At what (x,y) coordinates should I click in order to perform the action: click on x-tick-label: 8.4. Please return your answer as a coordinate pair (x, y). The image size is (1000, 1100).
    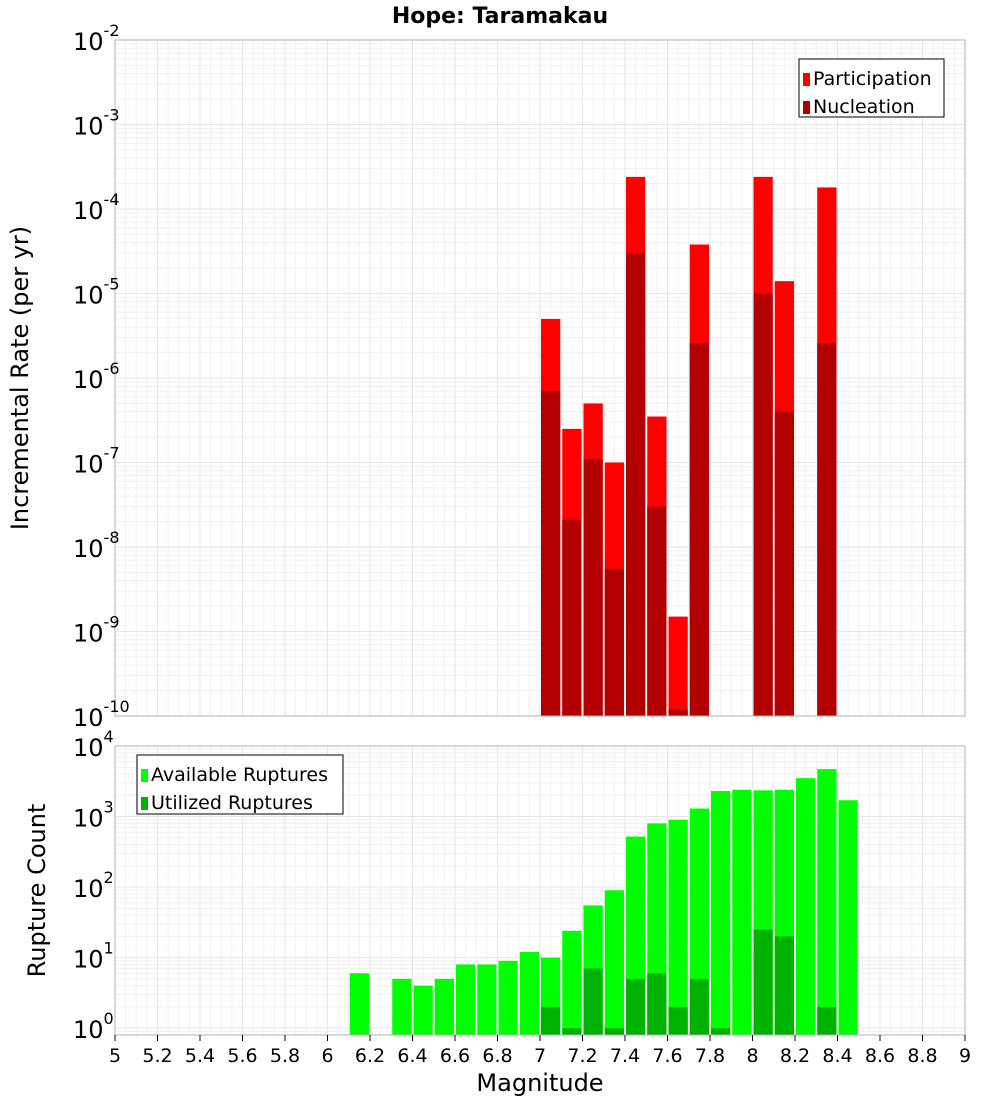
    Looking at the image, I should click on (837, 1056).